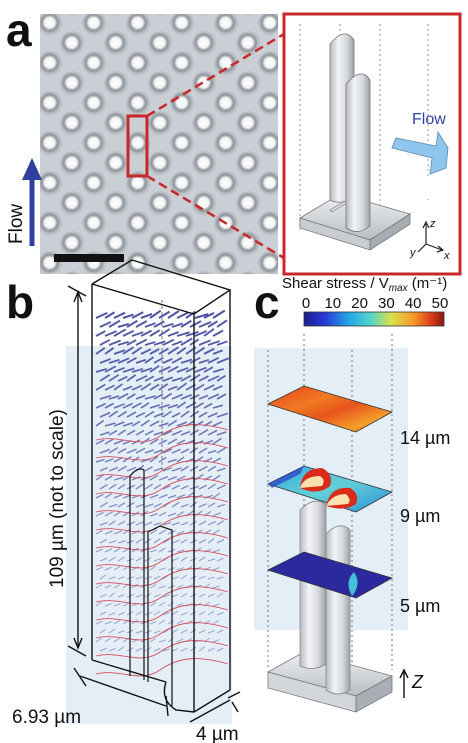  I want to click on slice-5um, so click(330, 575).